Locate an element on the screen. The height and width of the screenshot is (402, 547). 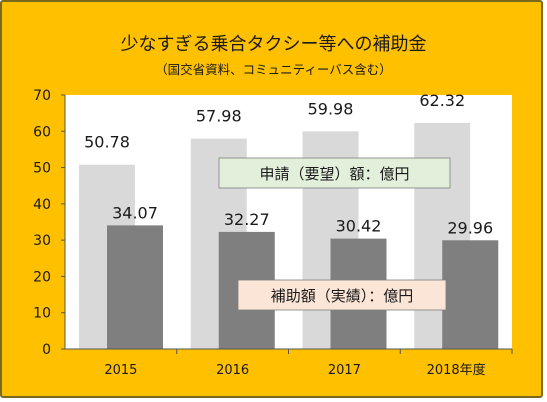
legend-label-request: 申請（要望）額：億円 is located at coordinates (334, 174).